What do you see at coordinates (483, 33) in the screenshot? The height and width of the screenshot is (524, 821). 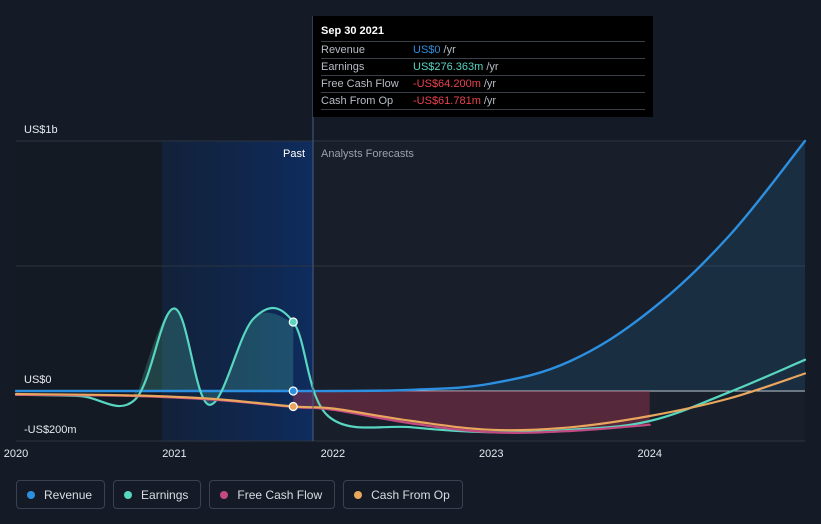 I see `tooltip-date: Sep 30 2021` at bounding box center [483, 33].